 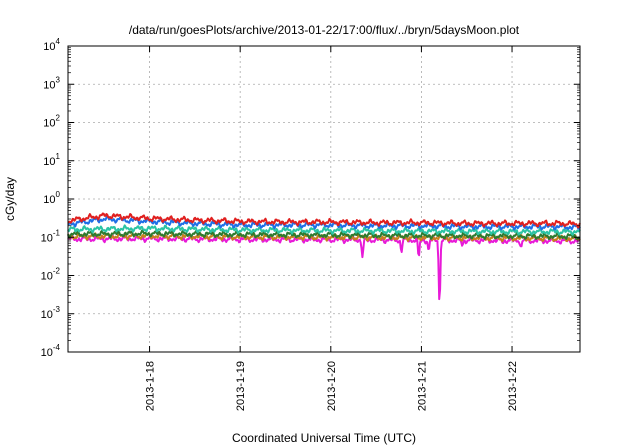 What do you see at coordinates (241, 386) in the screenshot?
I see `x-tick-label: 2013-1-19` at bounding box center [241, 386].